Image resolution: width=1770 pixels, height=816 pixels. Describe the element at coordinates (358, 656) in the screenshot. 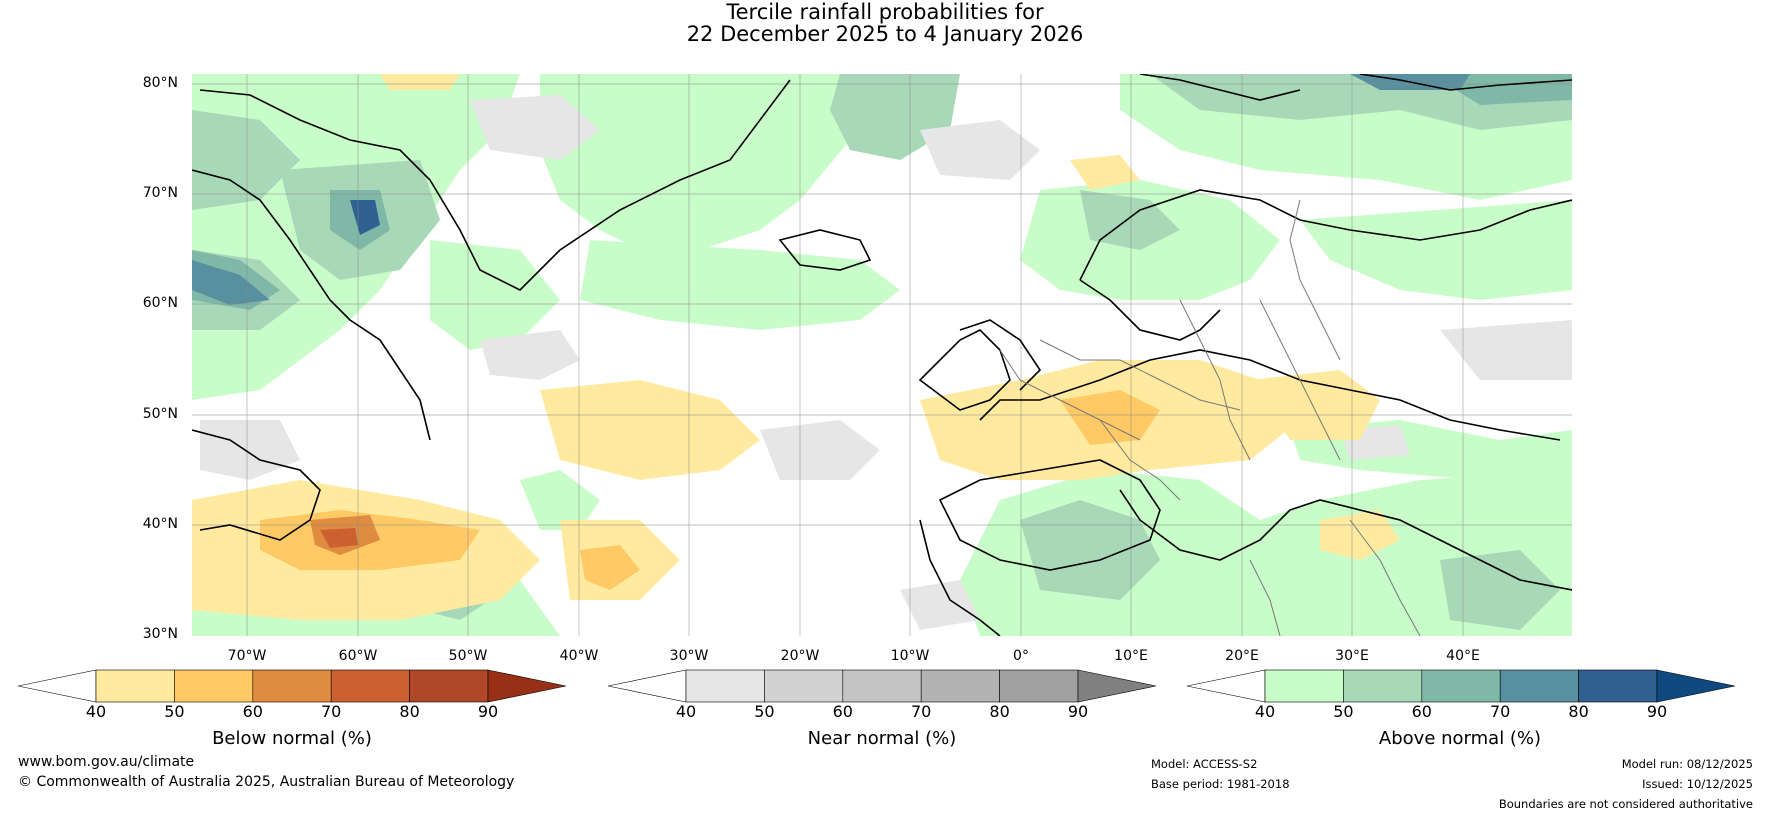

I see `lon-label-60w: 60°W` at that location.